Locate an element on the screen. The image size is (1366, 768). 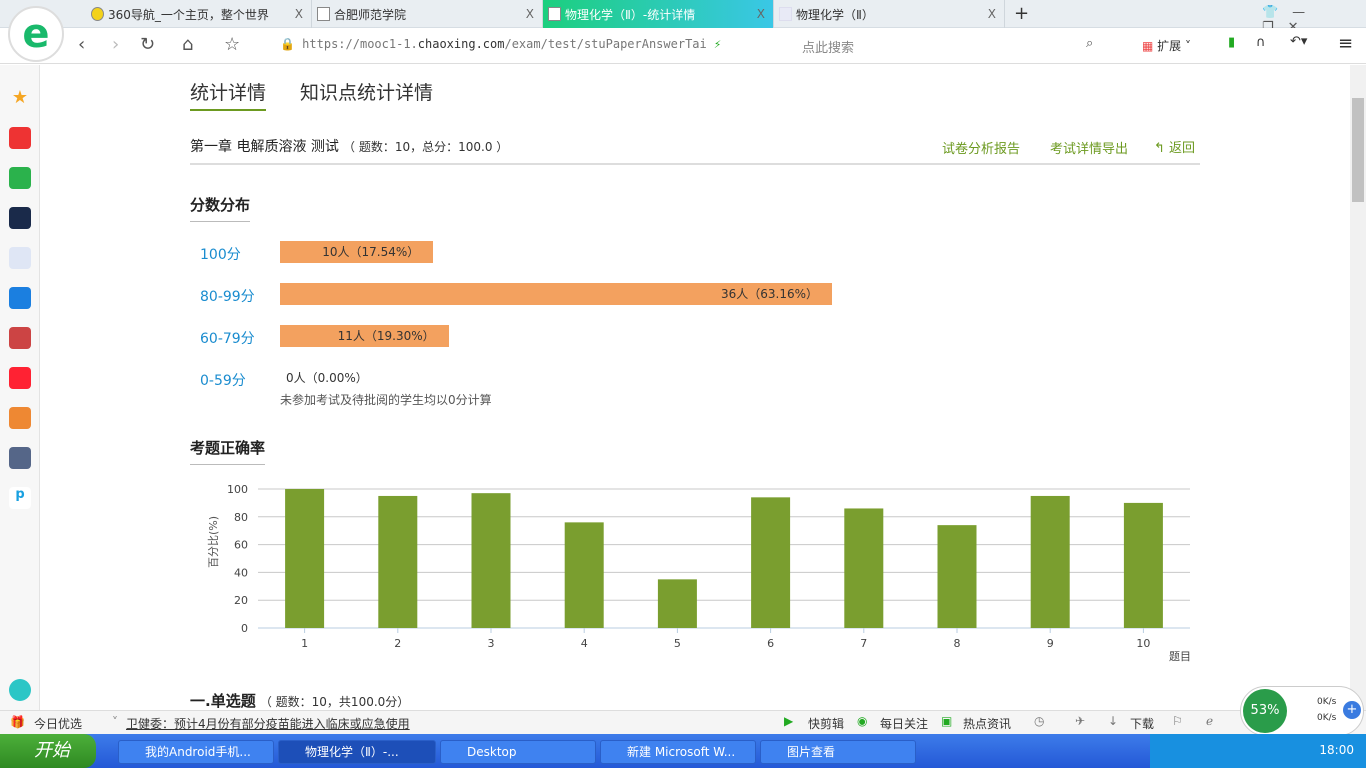
tab-knowledge-stats: 知识点统计详情 is located at coordinates (367, 93).